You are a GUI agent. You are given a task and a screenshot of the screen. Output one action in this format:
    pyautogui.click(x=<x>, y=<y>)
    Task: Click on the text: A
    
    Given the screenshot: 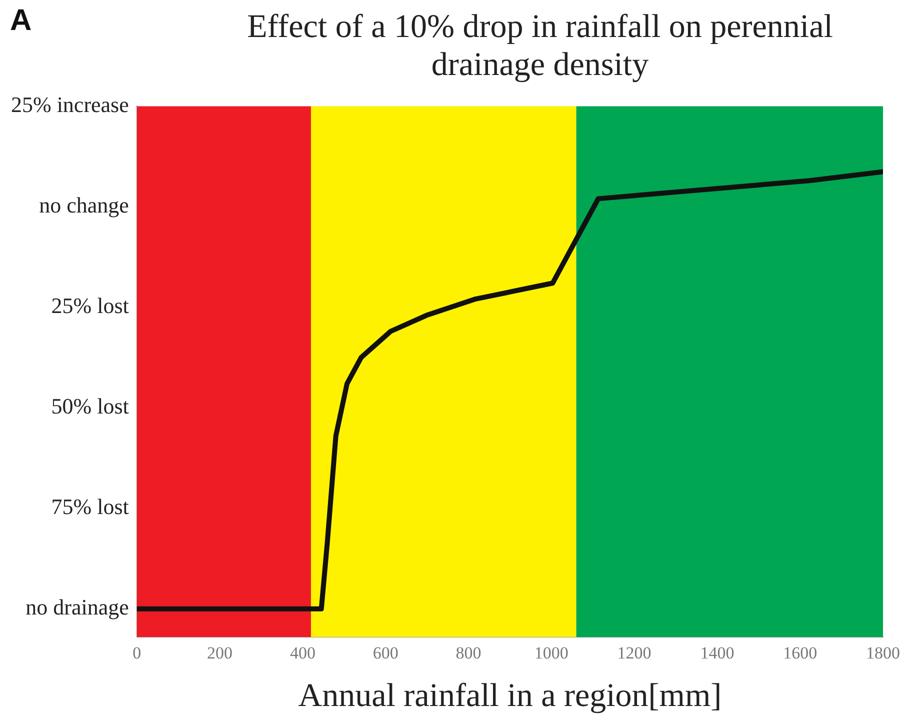 What is the action you would take?
    pyautogui.click(x=21, y=21)
    